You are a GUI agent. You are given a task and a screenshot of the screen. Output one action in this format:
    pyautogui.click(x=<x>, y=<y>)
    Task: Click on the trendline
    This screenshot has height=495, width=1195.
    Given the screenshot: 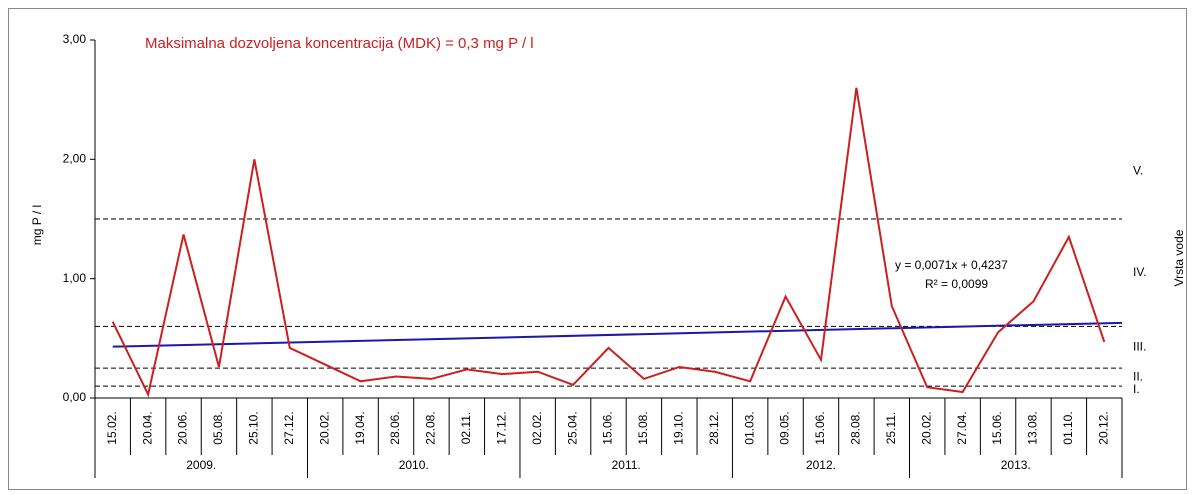 What is the action you would take?
    pyautogui.click(x=617, y=334)
    